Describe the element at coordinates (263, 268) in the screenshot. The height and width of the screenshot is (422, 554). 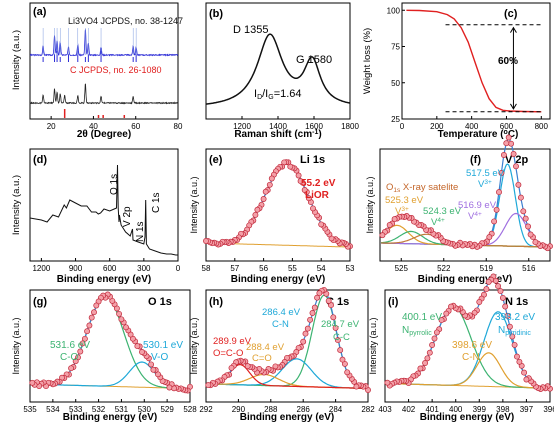
I see `x-tick-label-e-2: 56` at that location.